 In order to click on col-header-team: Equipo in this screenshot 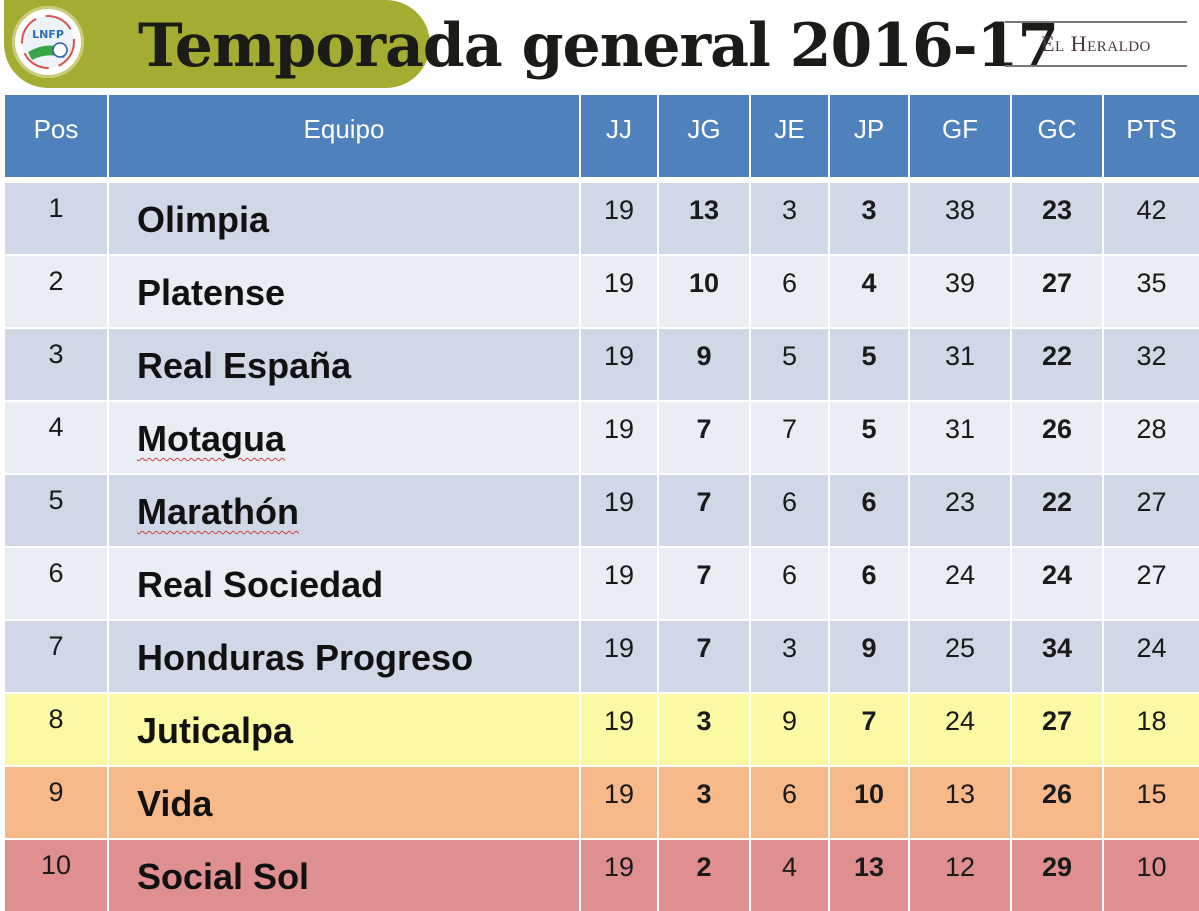, I will do `click(344, 138)`.